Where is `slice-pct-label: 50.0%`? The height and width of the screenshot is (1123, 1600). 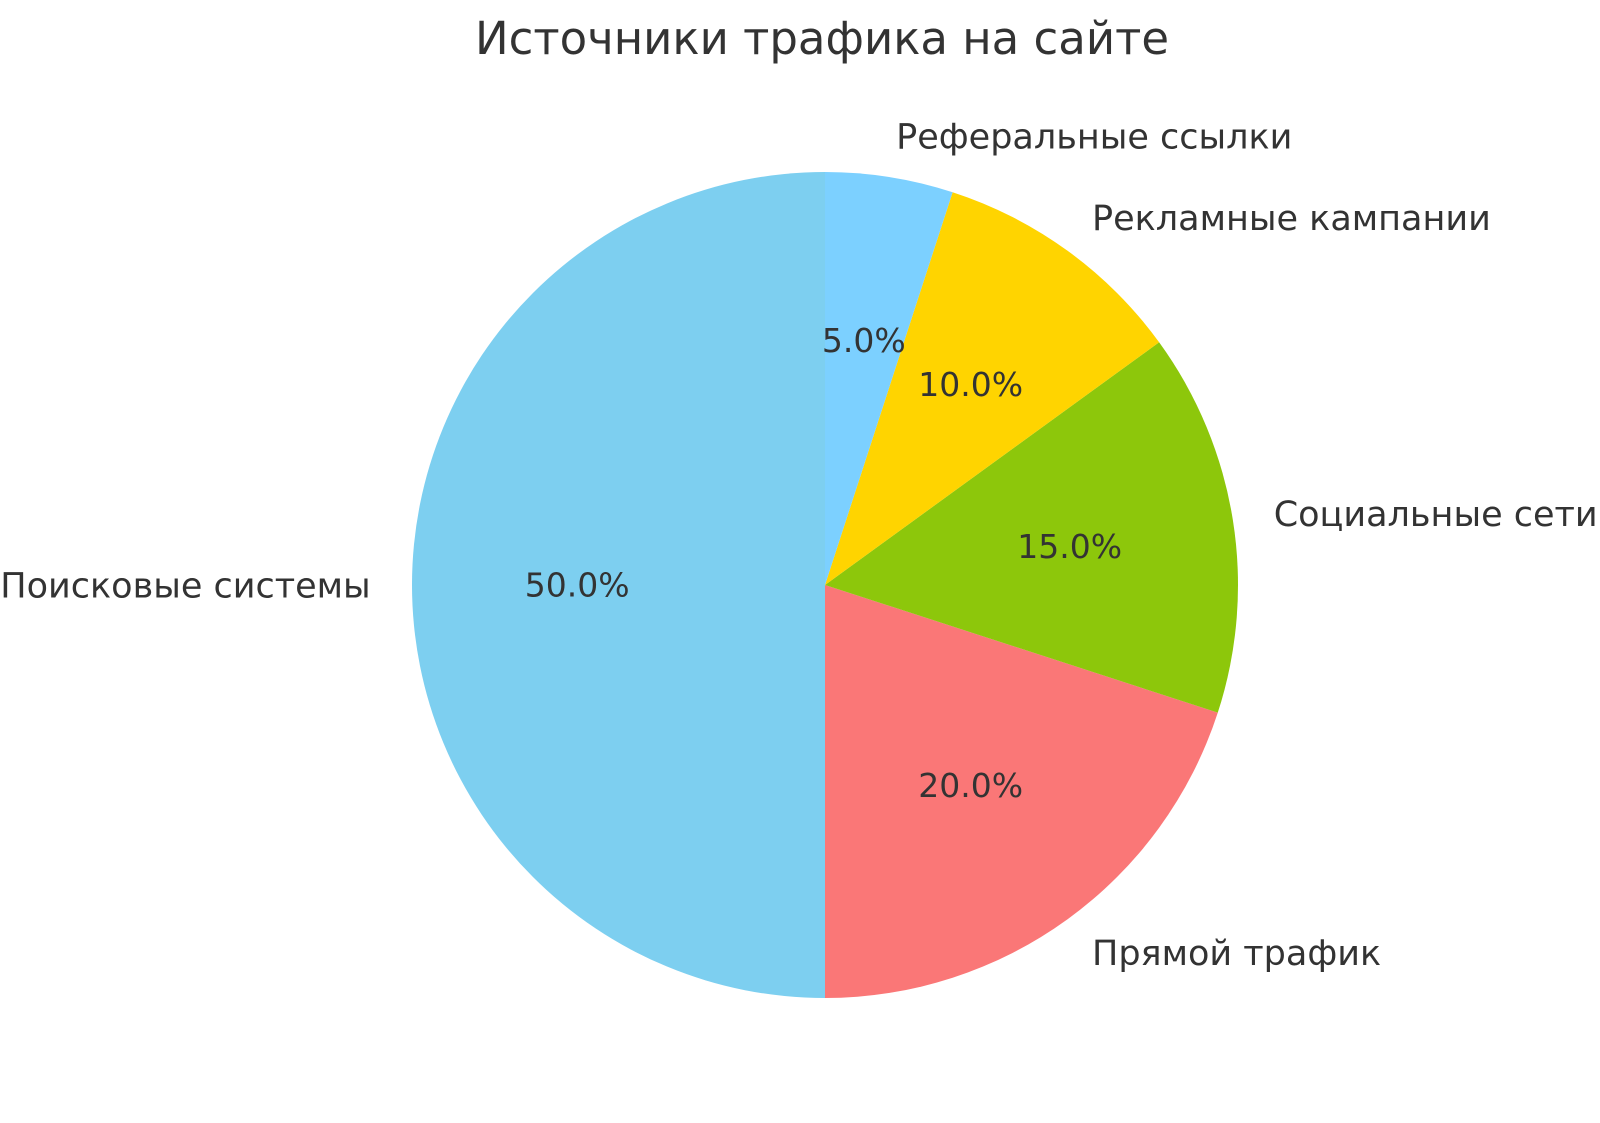
slice-pct-label: 50.0% is located at coordinates (577, 585).